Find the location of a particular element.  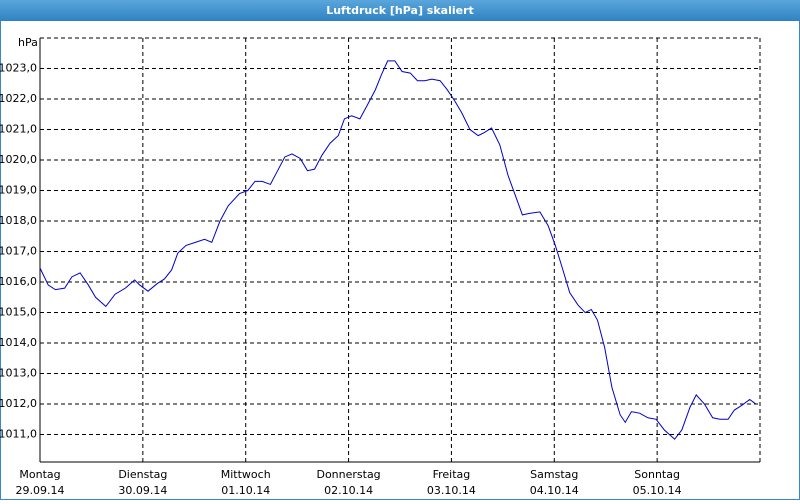

x-tick-label: 30.09.14 is located at coordinates (142, 490).